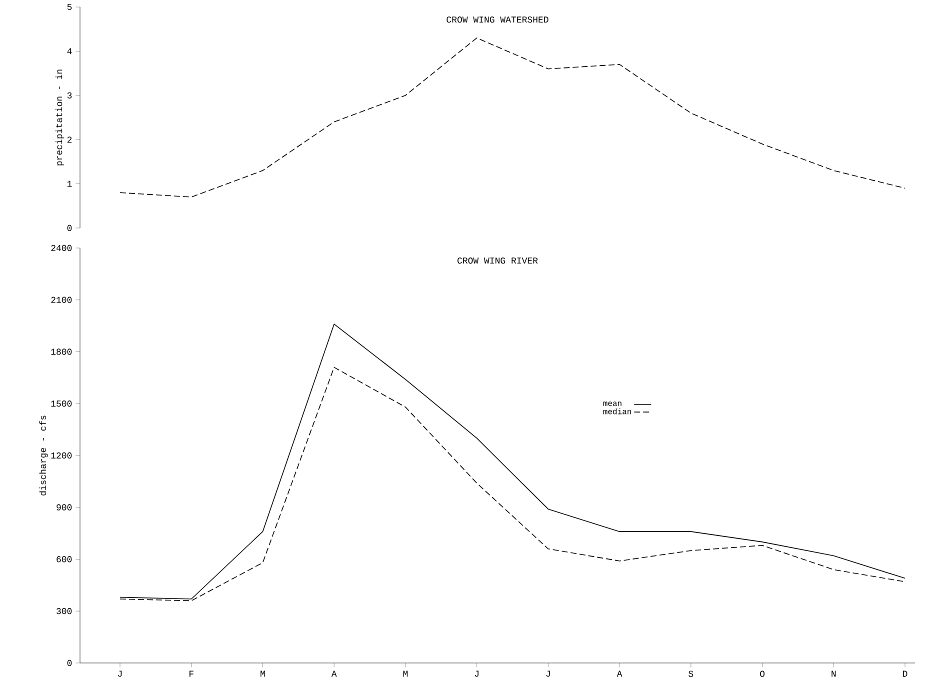 Image resolution: width=940 pixels, height=698 pixels. What do you see at coordinates (69, 7) in the screenshot?
I see `y-tick-label: 5` at bounding box center [69, 7].